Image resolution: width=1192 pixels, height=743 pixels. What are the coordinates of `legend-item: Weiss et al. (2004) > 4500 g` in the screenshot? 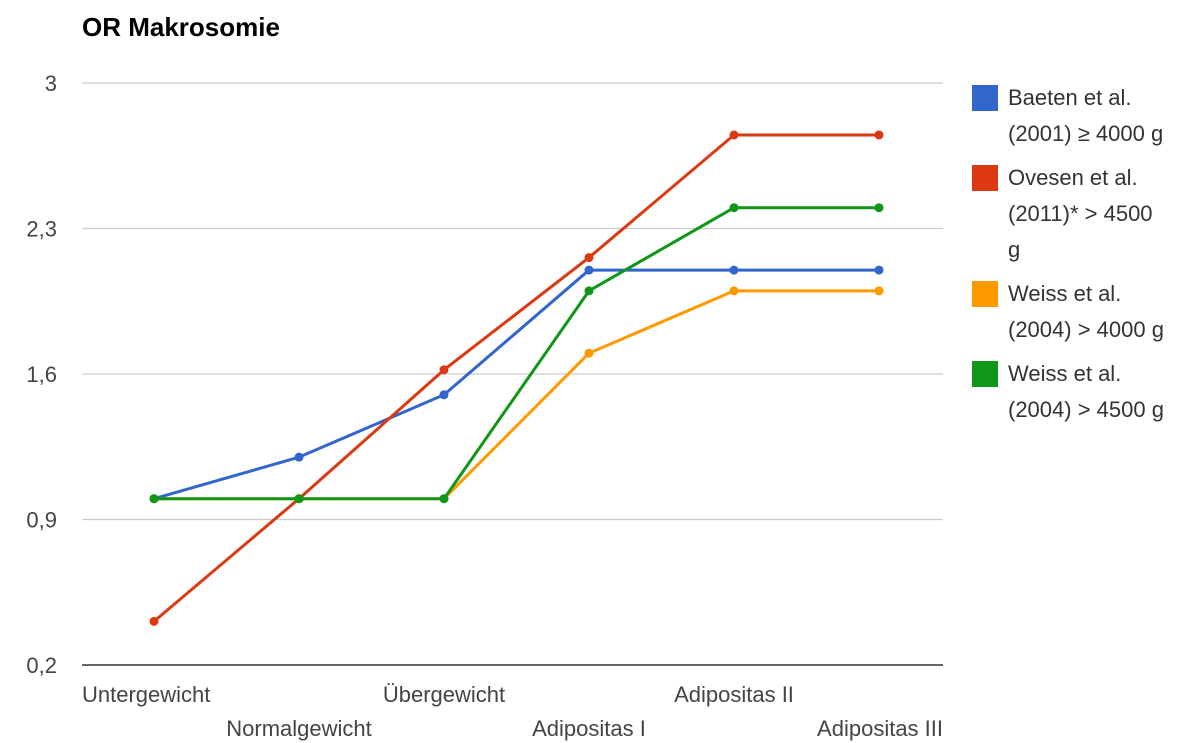 It's located at (1068, 391).